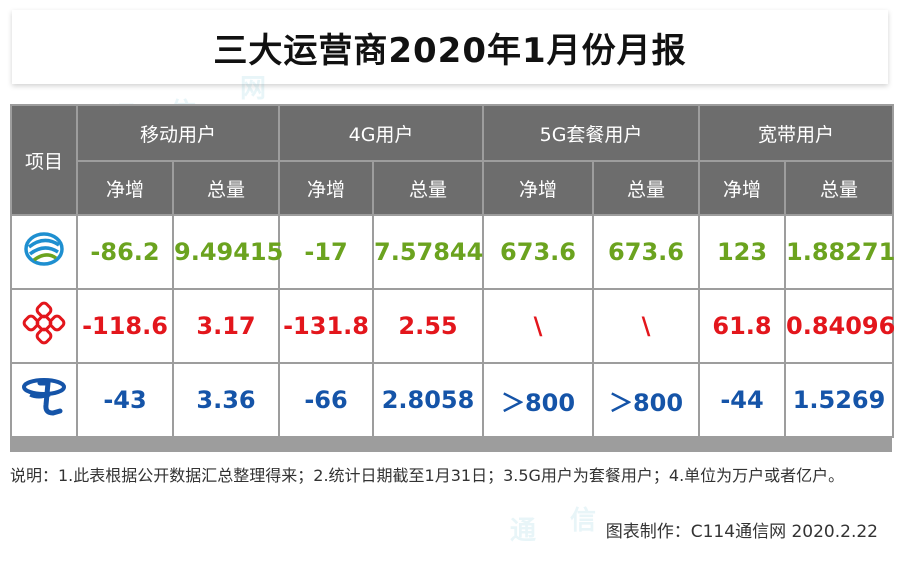  Describe the element at coordinates (44, 252) in the screenshot. I see `china-mobile-logo-icon` at that location.